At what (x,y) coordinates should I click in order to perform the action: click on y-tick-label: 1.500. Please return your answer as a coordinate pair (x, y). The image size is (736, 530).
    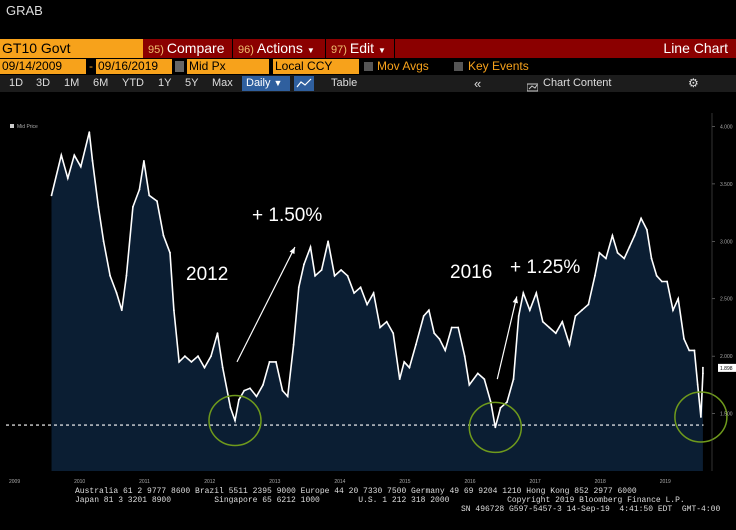
    Looking at the image, I should click on (726, 415).